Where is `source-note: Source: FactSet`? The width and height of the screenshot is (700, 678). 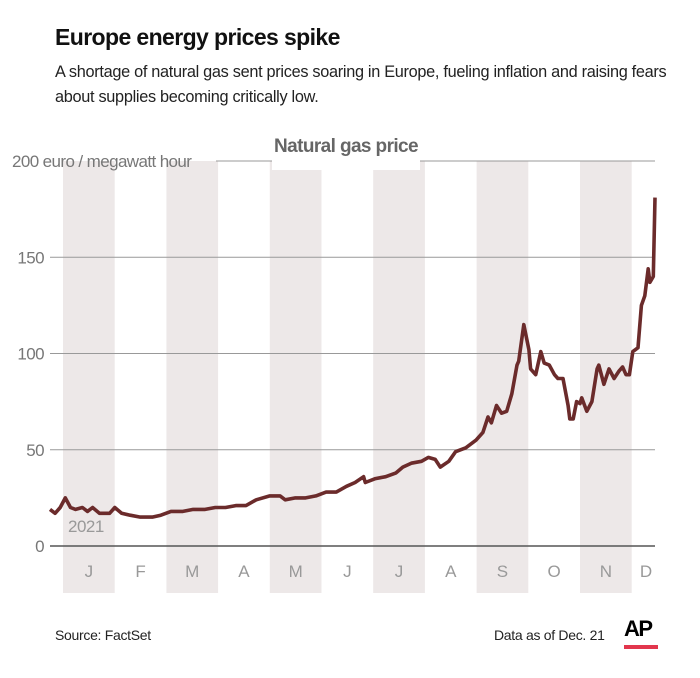
source-note: Source: FactSet is located at coordinates (103, 635).